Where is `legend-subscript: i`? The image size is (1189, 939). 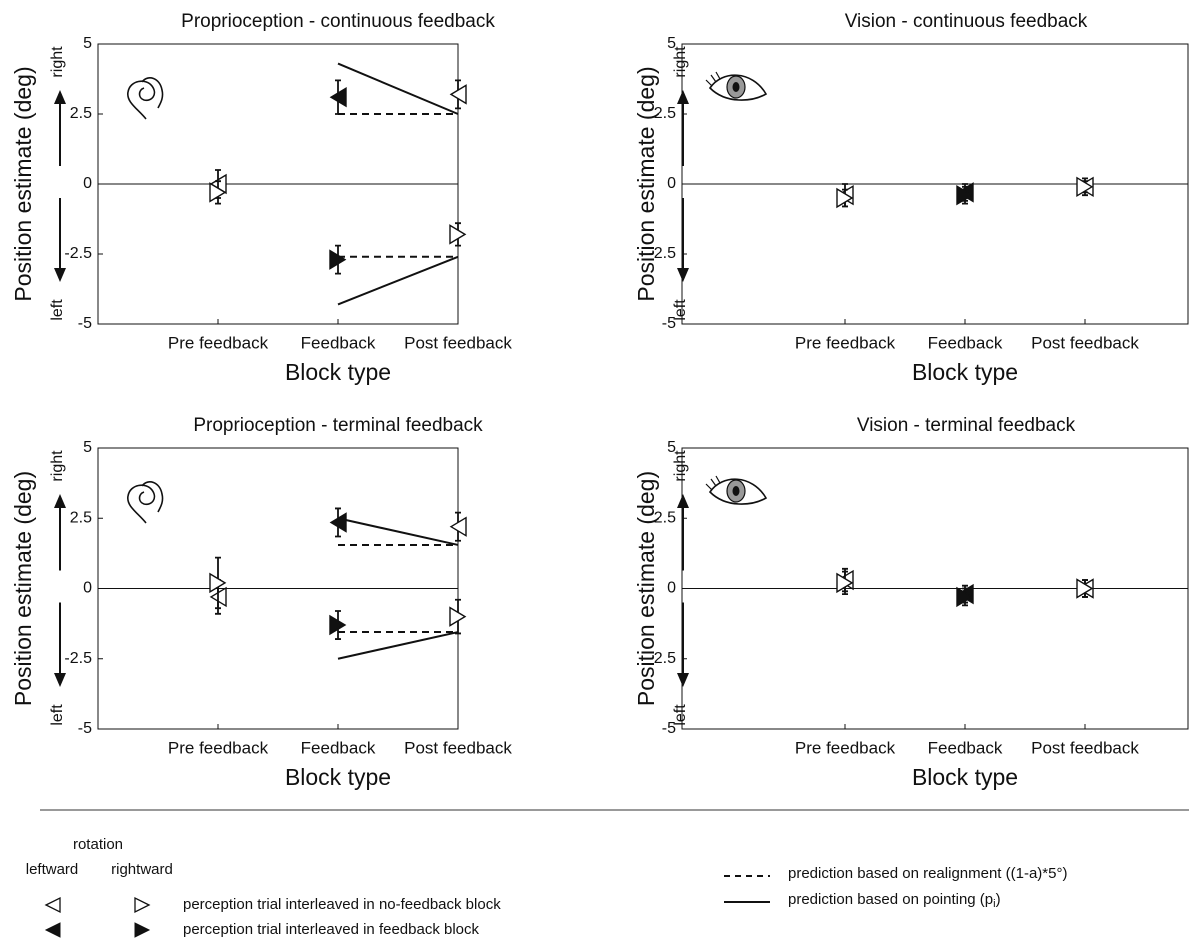 legend-subscript: i is located at coordinates (994, 904).